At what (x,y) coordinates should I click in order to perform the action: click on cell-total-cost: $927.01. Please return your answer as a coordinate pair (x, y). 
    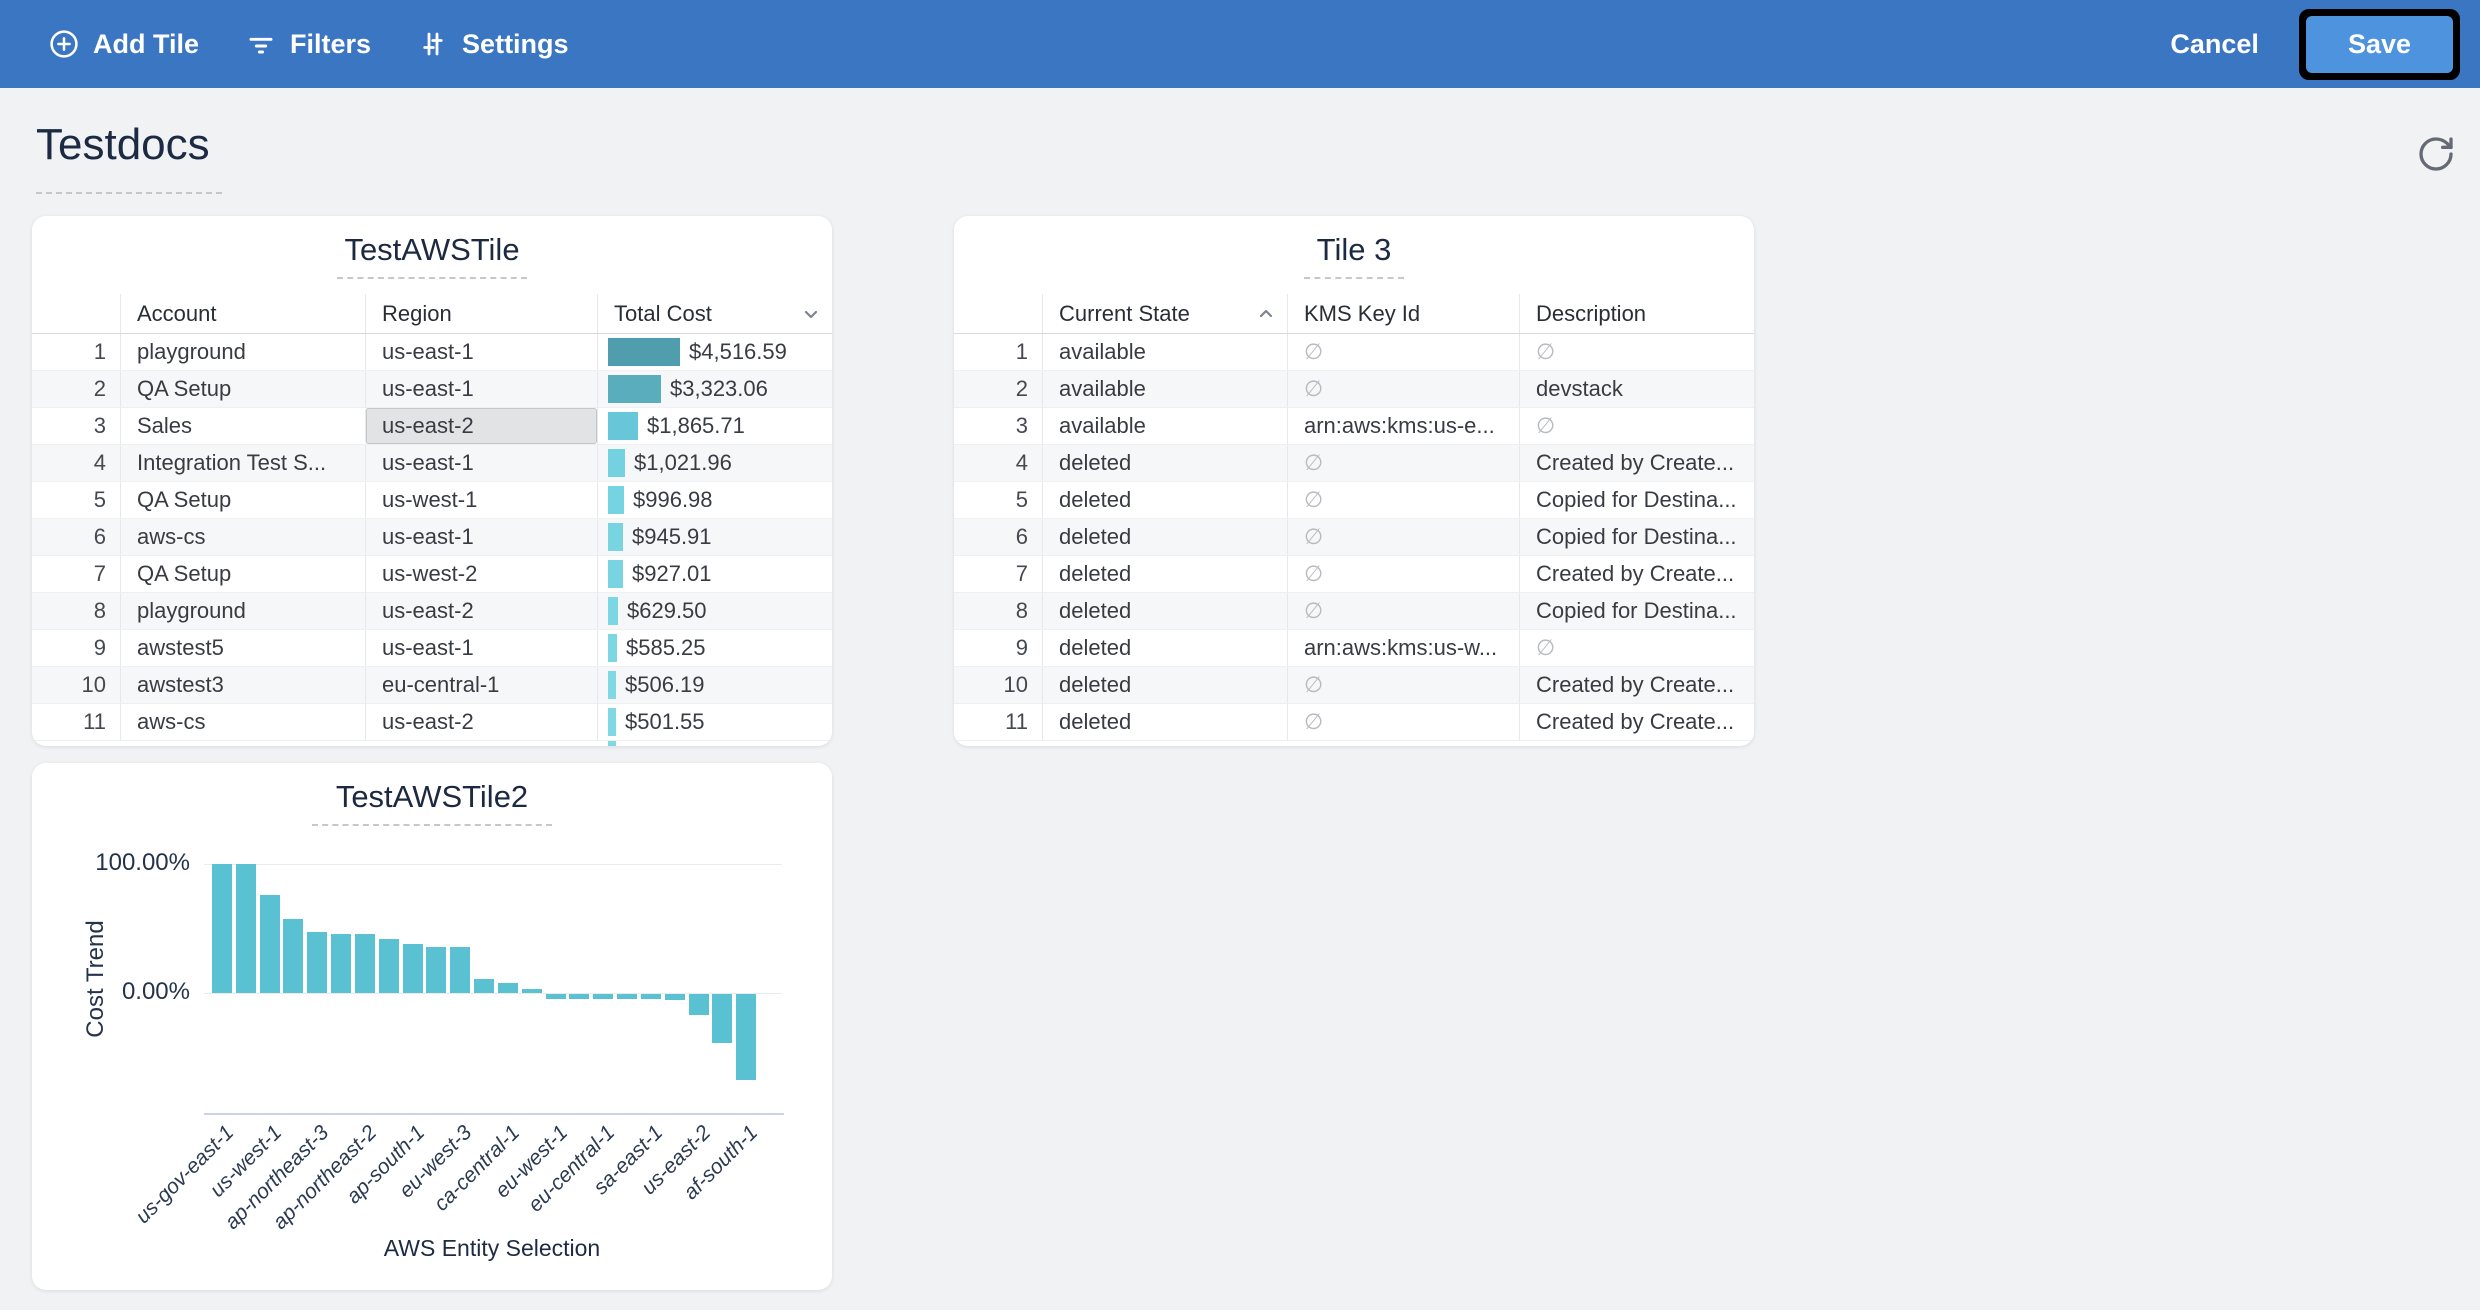
    Looking at the image, I should click on (714, 574).